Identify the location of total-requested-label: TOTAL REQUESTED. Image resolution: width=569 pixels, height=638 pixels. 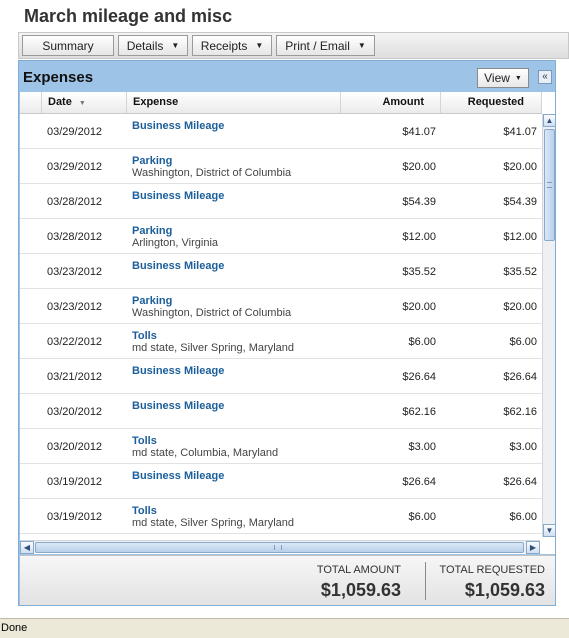
(492, 570).